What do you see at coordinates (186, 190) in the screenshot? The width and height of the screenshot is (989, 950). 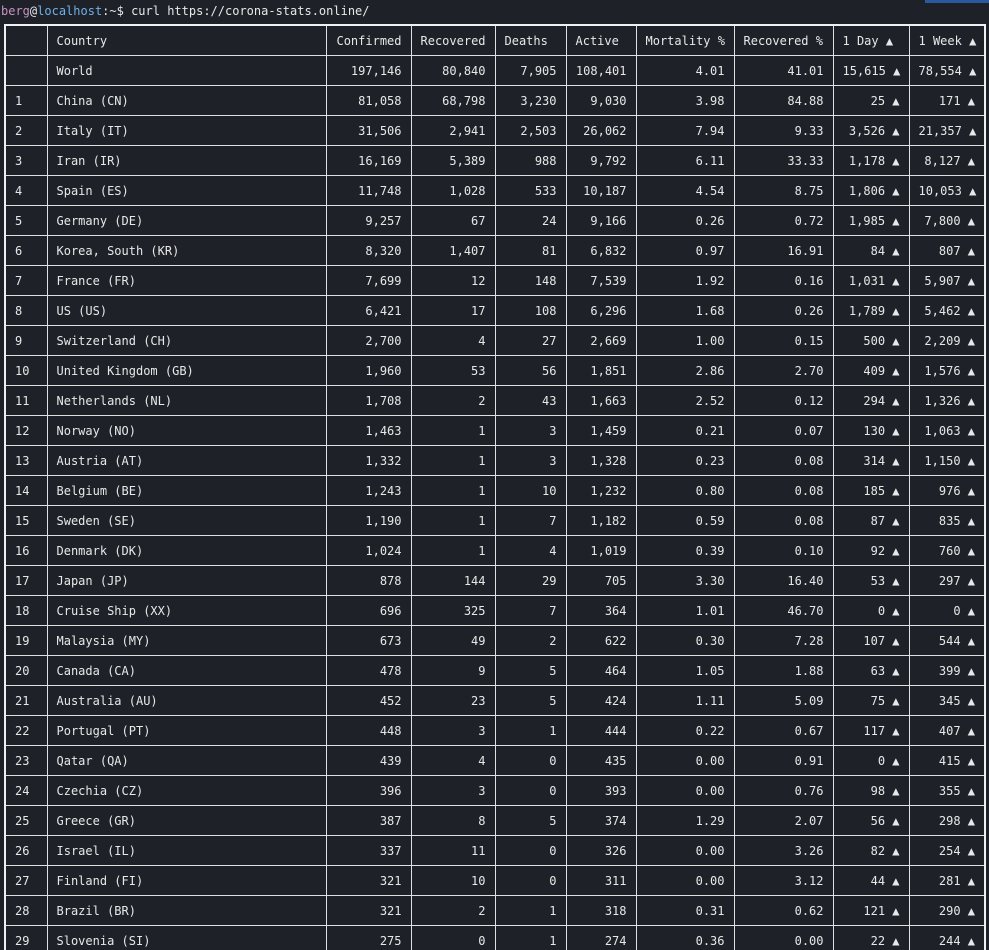 I see `country-cell: Spain (ES)` at bounding box center [186, 190].